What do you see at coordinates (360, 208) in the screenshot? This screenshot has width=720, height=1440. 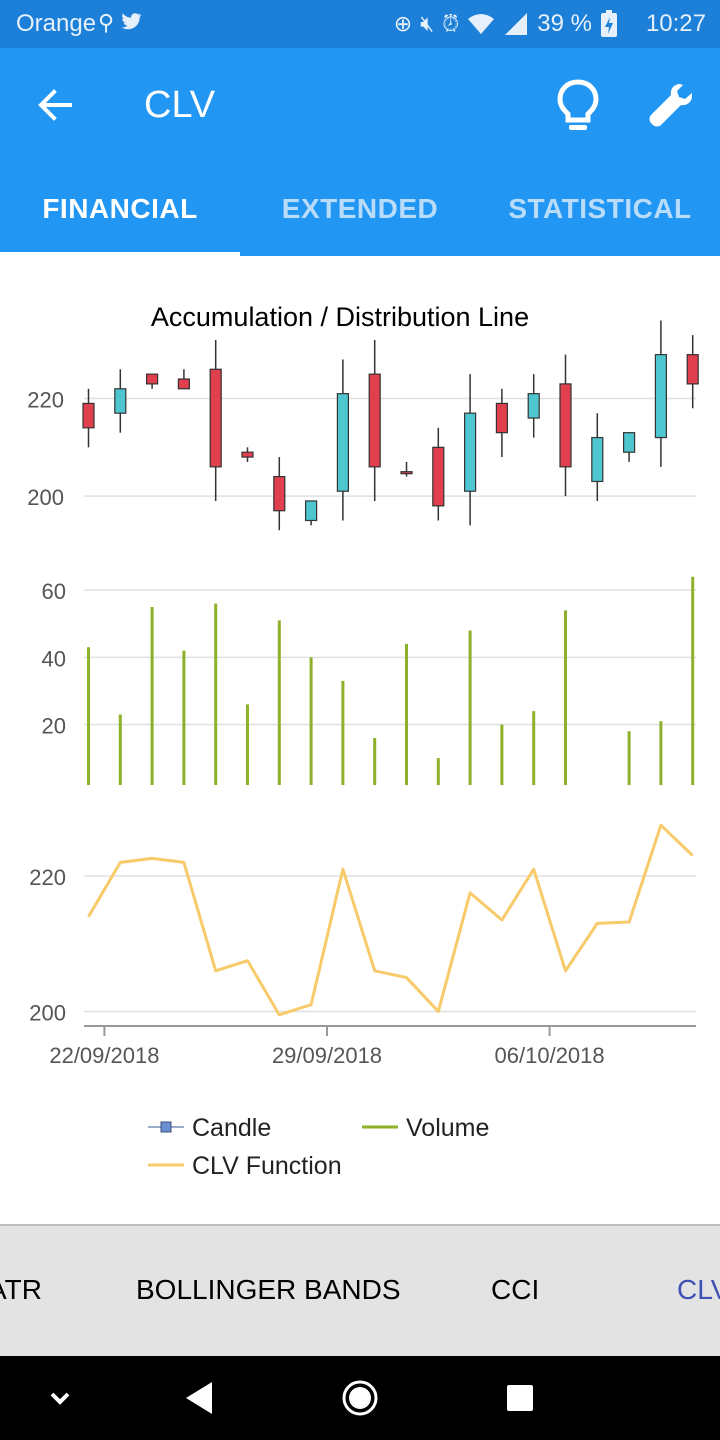 I see `tab-extended: EXTENDED` at bounding box center [360, 208].